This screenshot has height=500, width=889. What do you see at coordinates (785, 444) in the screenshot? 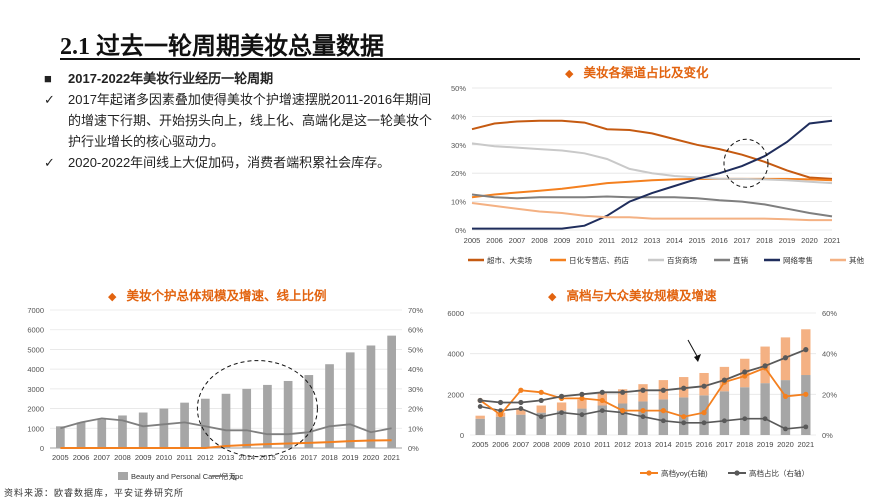
I see `x-tick-label: 2020` at bounding box center [785, 444].